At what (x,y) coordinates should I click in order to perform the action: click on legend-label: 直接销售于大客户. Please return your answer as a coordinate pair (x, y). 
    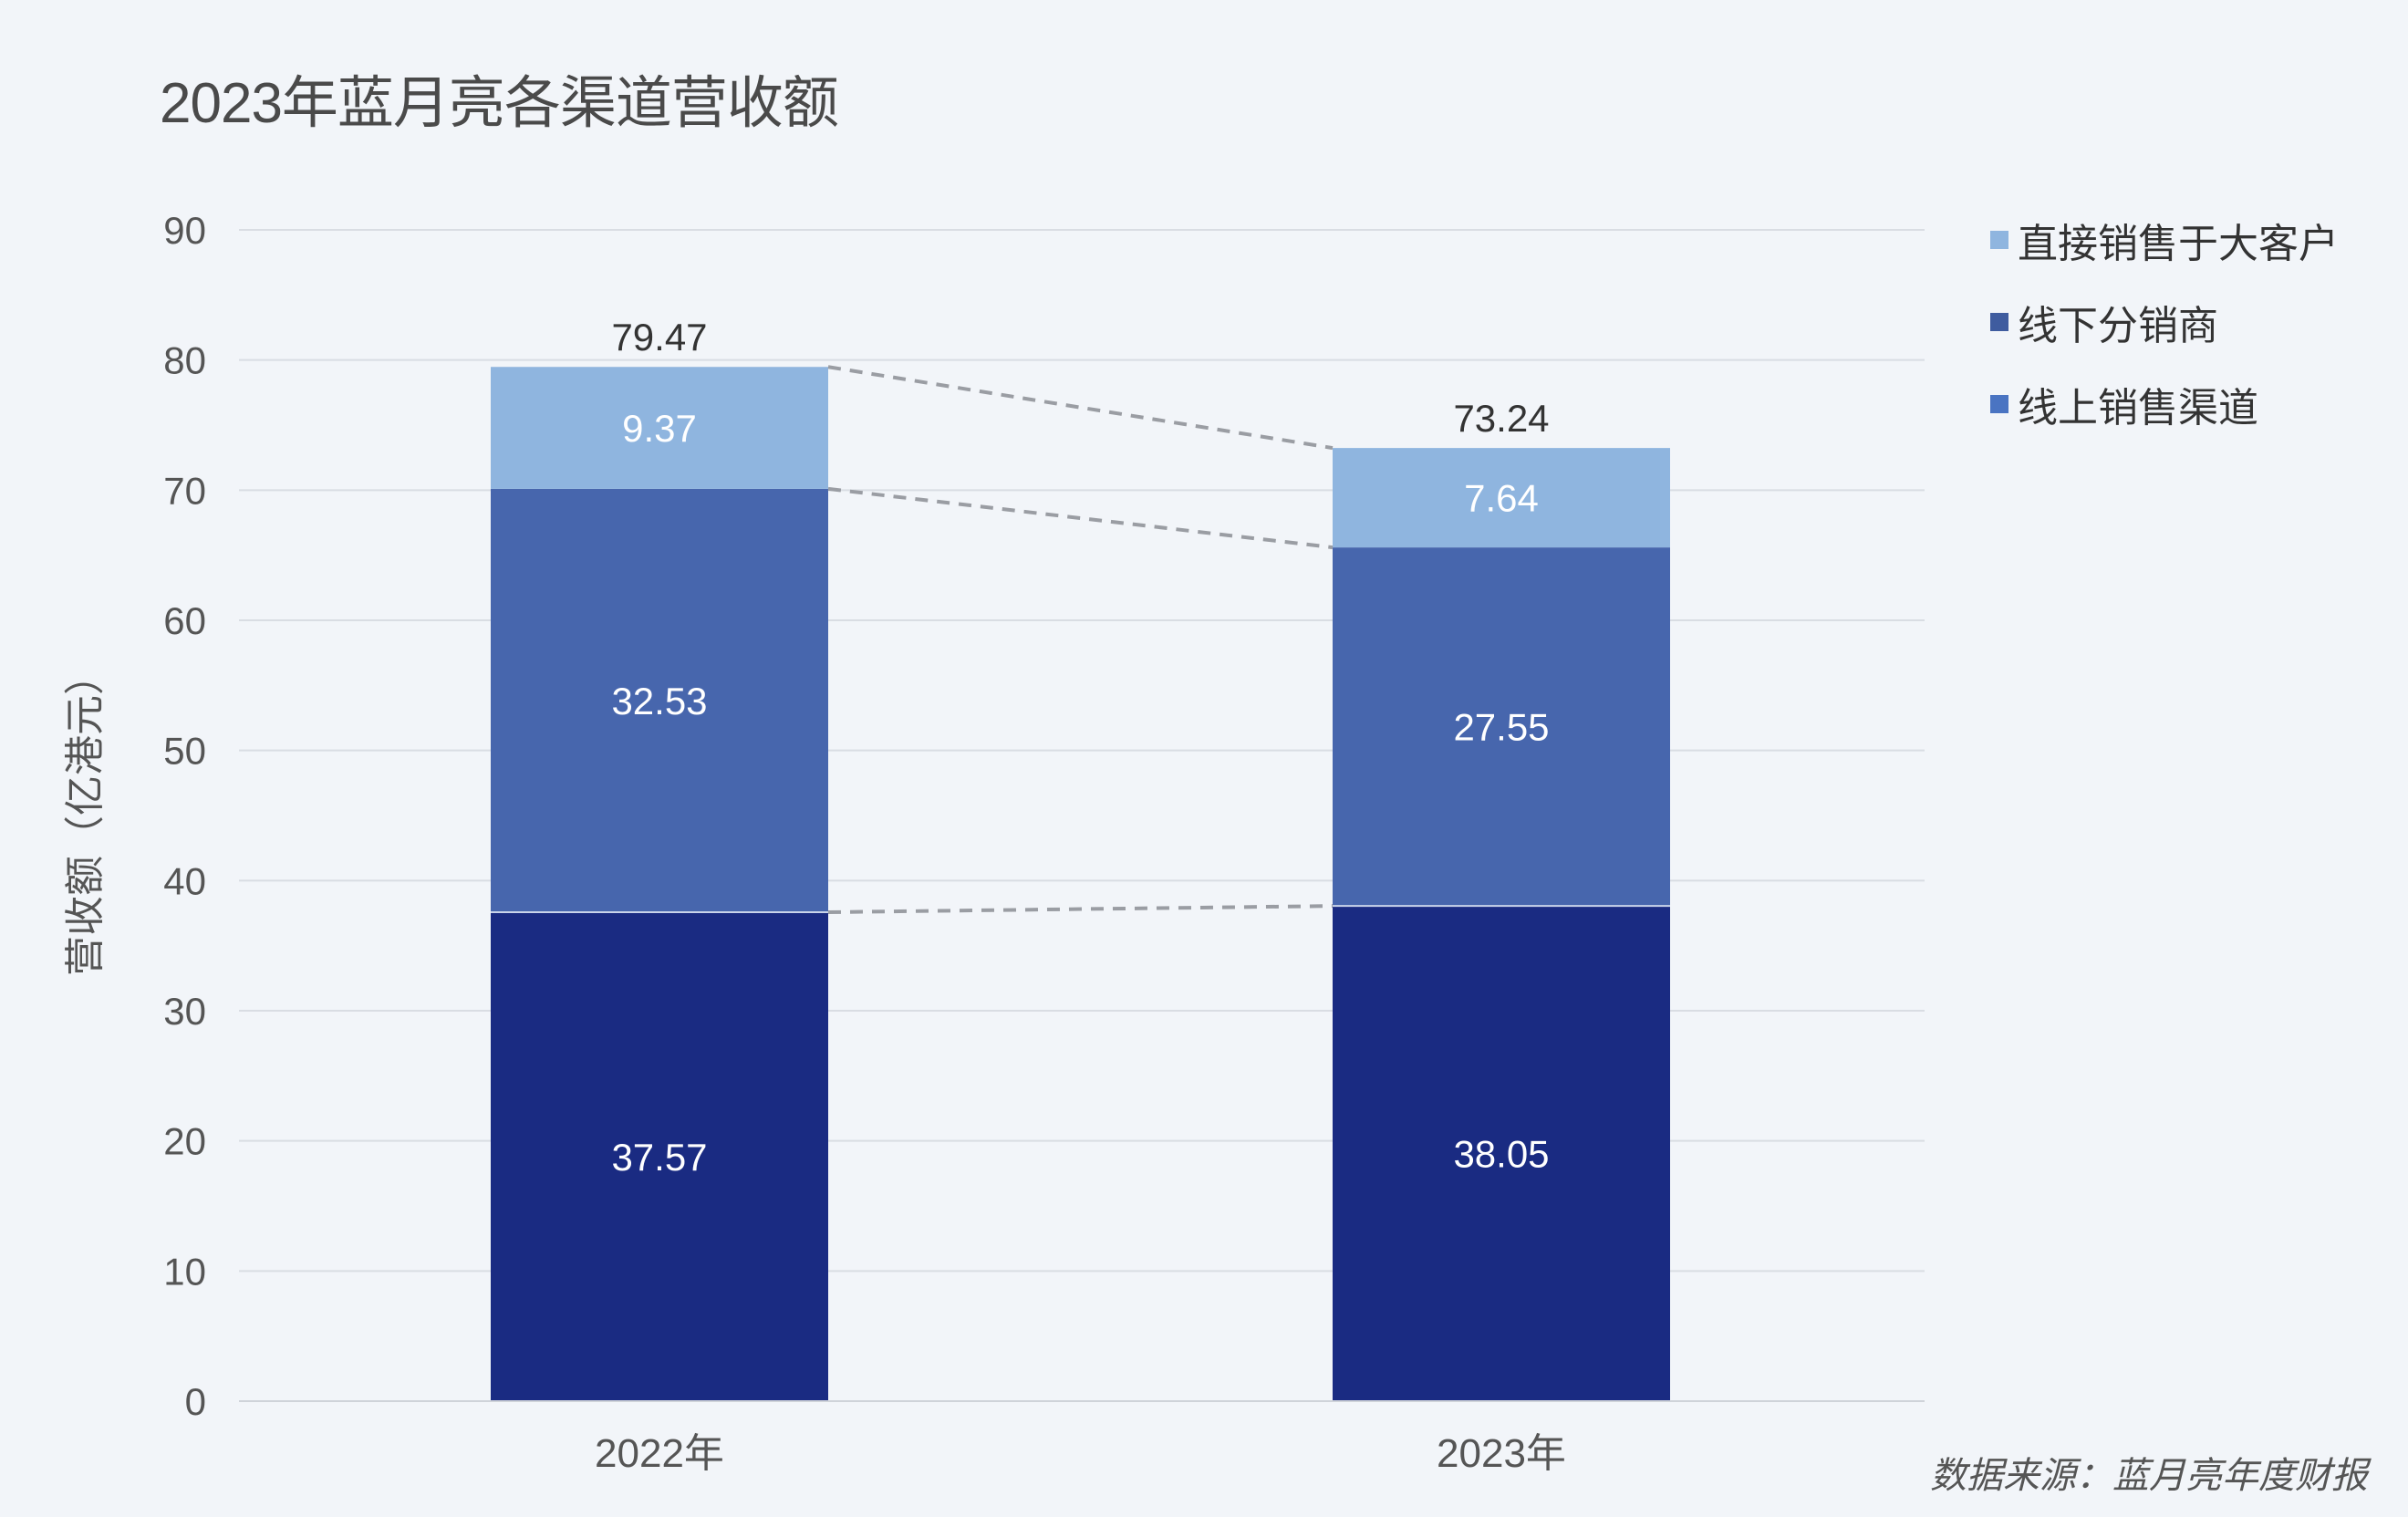
    Looking at the image, I should click on (2178, 244).